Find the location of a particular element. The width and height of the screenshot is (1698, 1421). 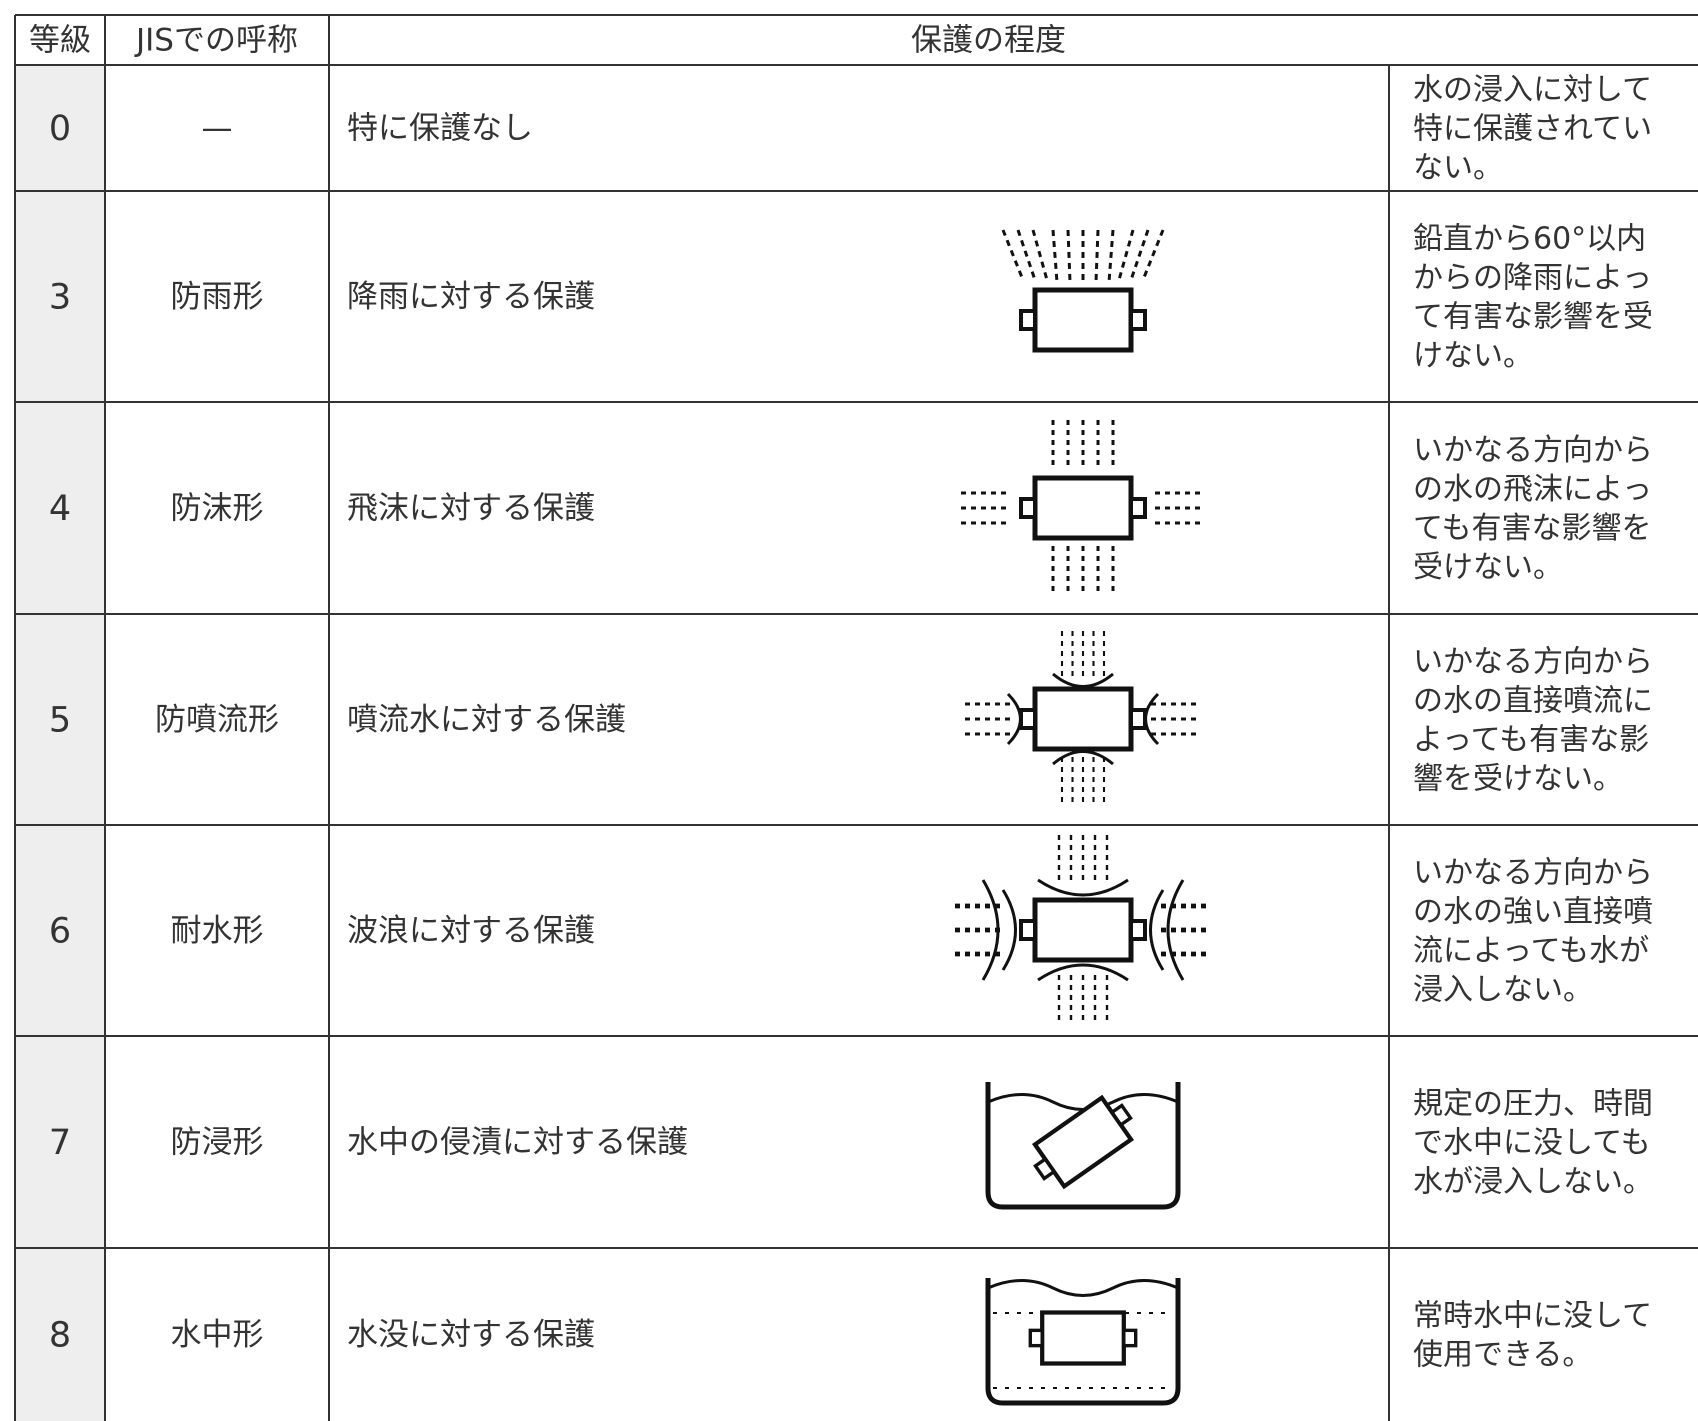

header-cell: 保護の程度 is located at coordinates (988, 41).